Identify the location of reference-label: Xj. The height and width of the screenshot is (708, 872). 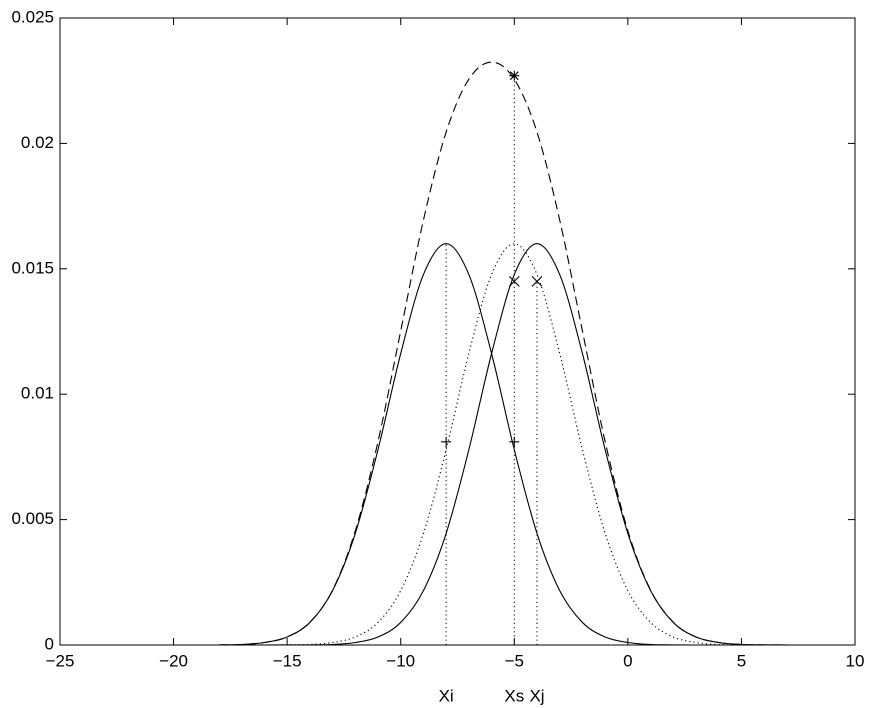
(536, 695).